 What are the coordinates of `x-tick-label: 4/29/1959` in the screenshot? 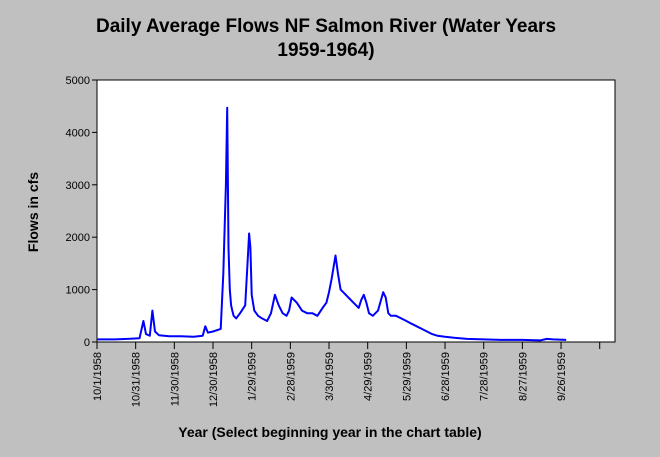 It's located at (369, 376).